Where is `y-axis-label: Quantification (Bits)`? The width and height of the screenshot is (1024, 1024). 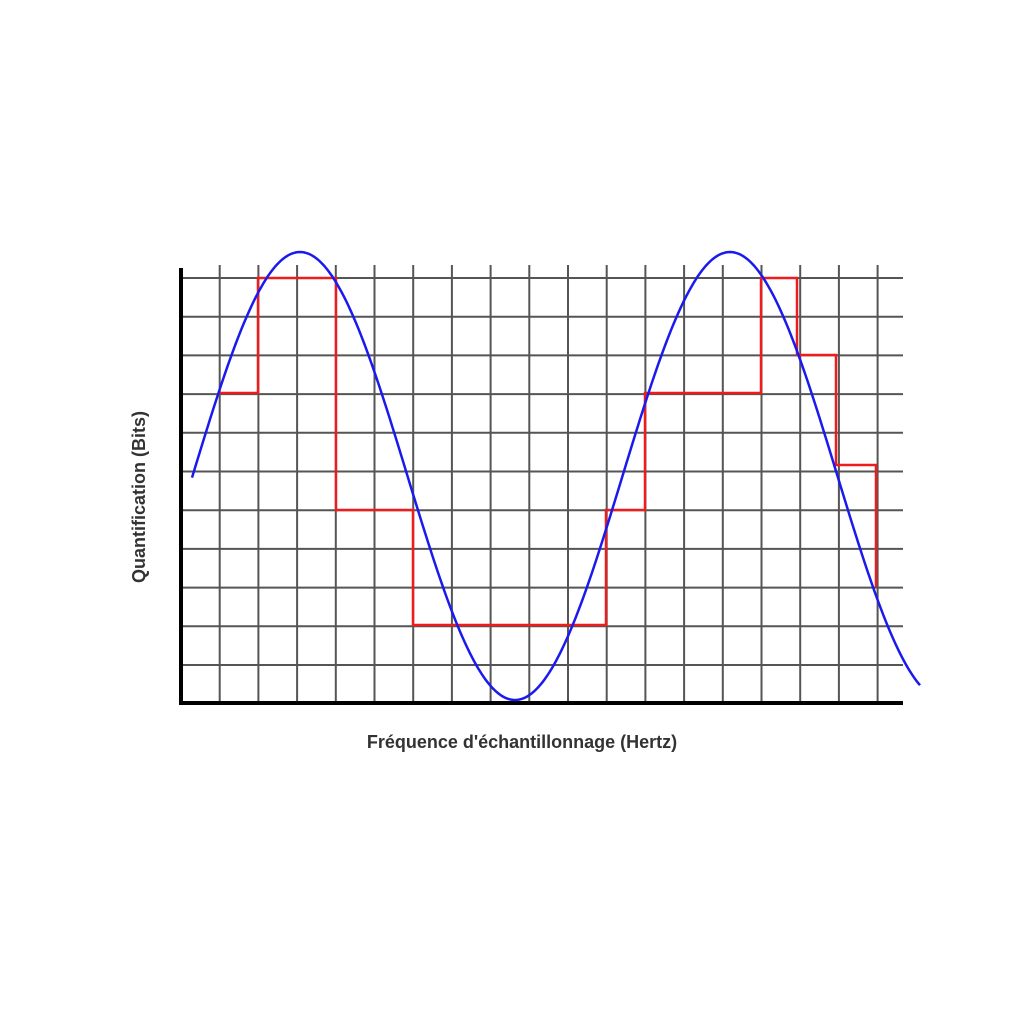 y-axis-label: Quantification (Bits) is located at coordinates (139, 497).